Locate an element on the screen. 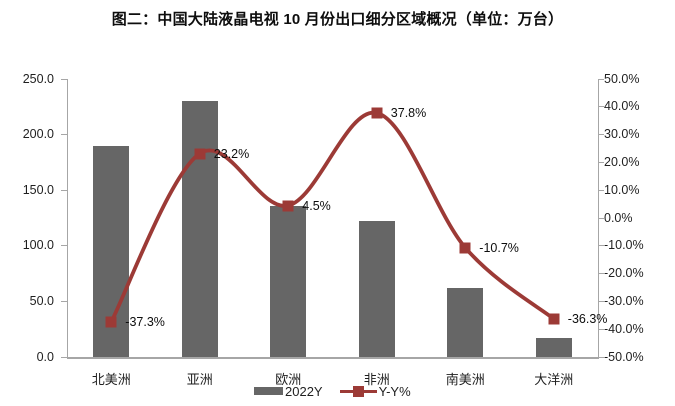 The image size is (675, 406). right-axis-tick-label: 20.0% is located at coordinates (622, 161).